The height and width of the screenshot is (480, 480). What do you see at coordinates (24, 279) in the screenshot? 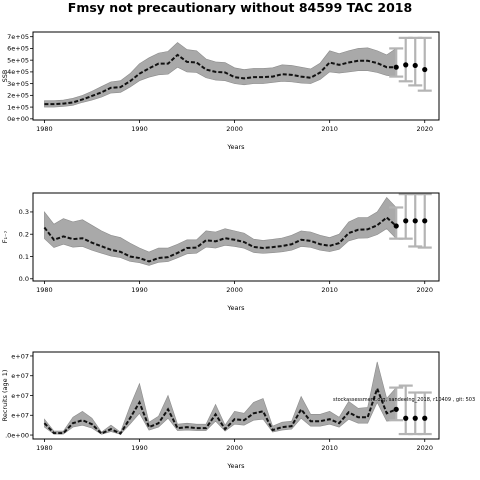
I see `y-tick-label: 0.0` at bounding box center [24, 279].